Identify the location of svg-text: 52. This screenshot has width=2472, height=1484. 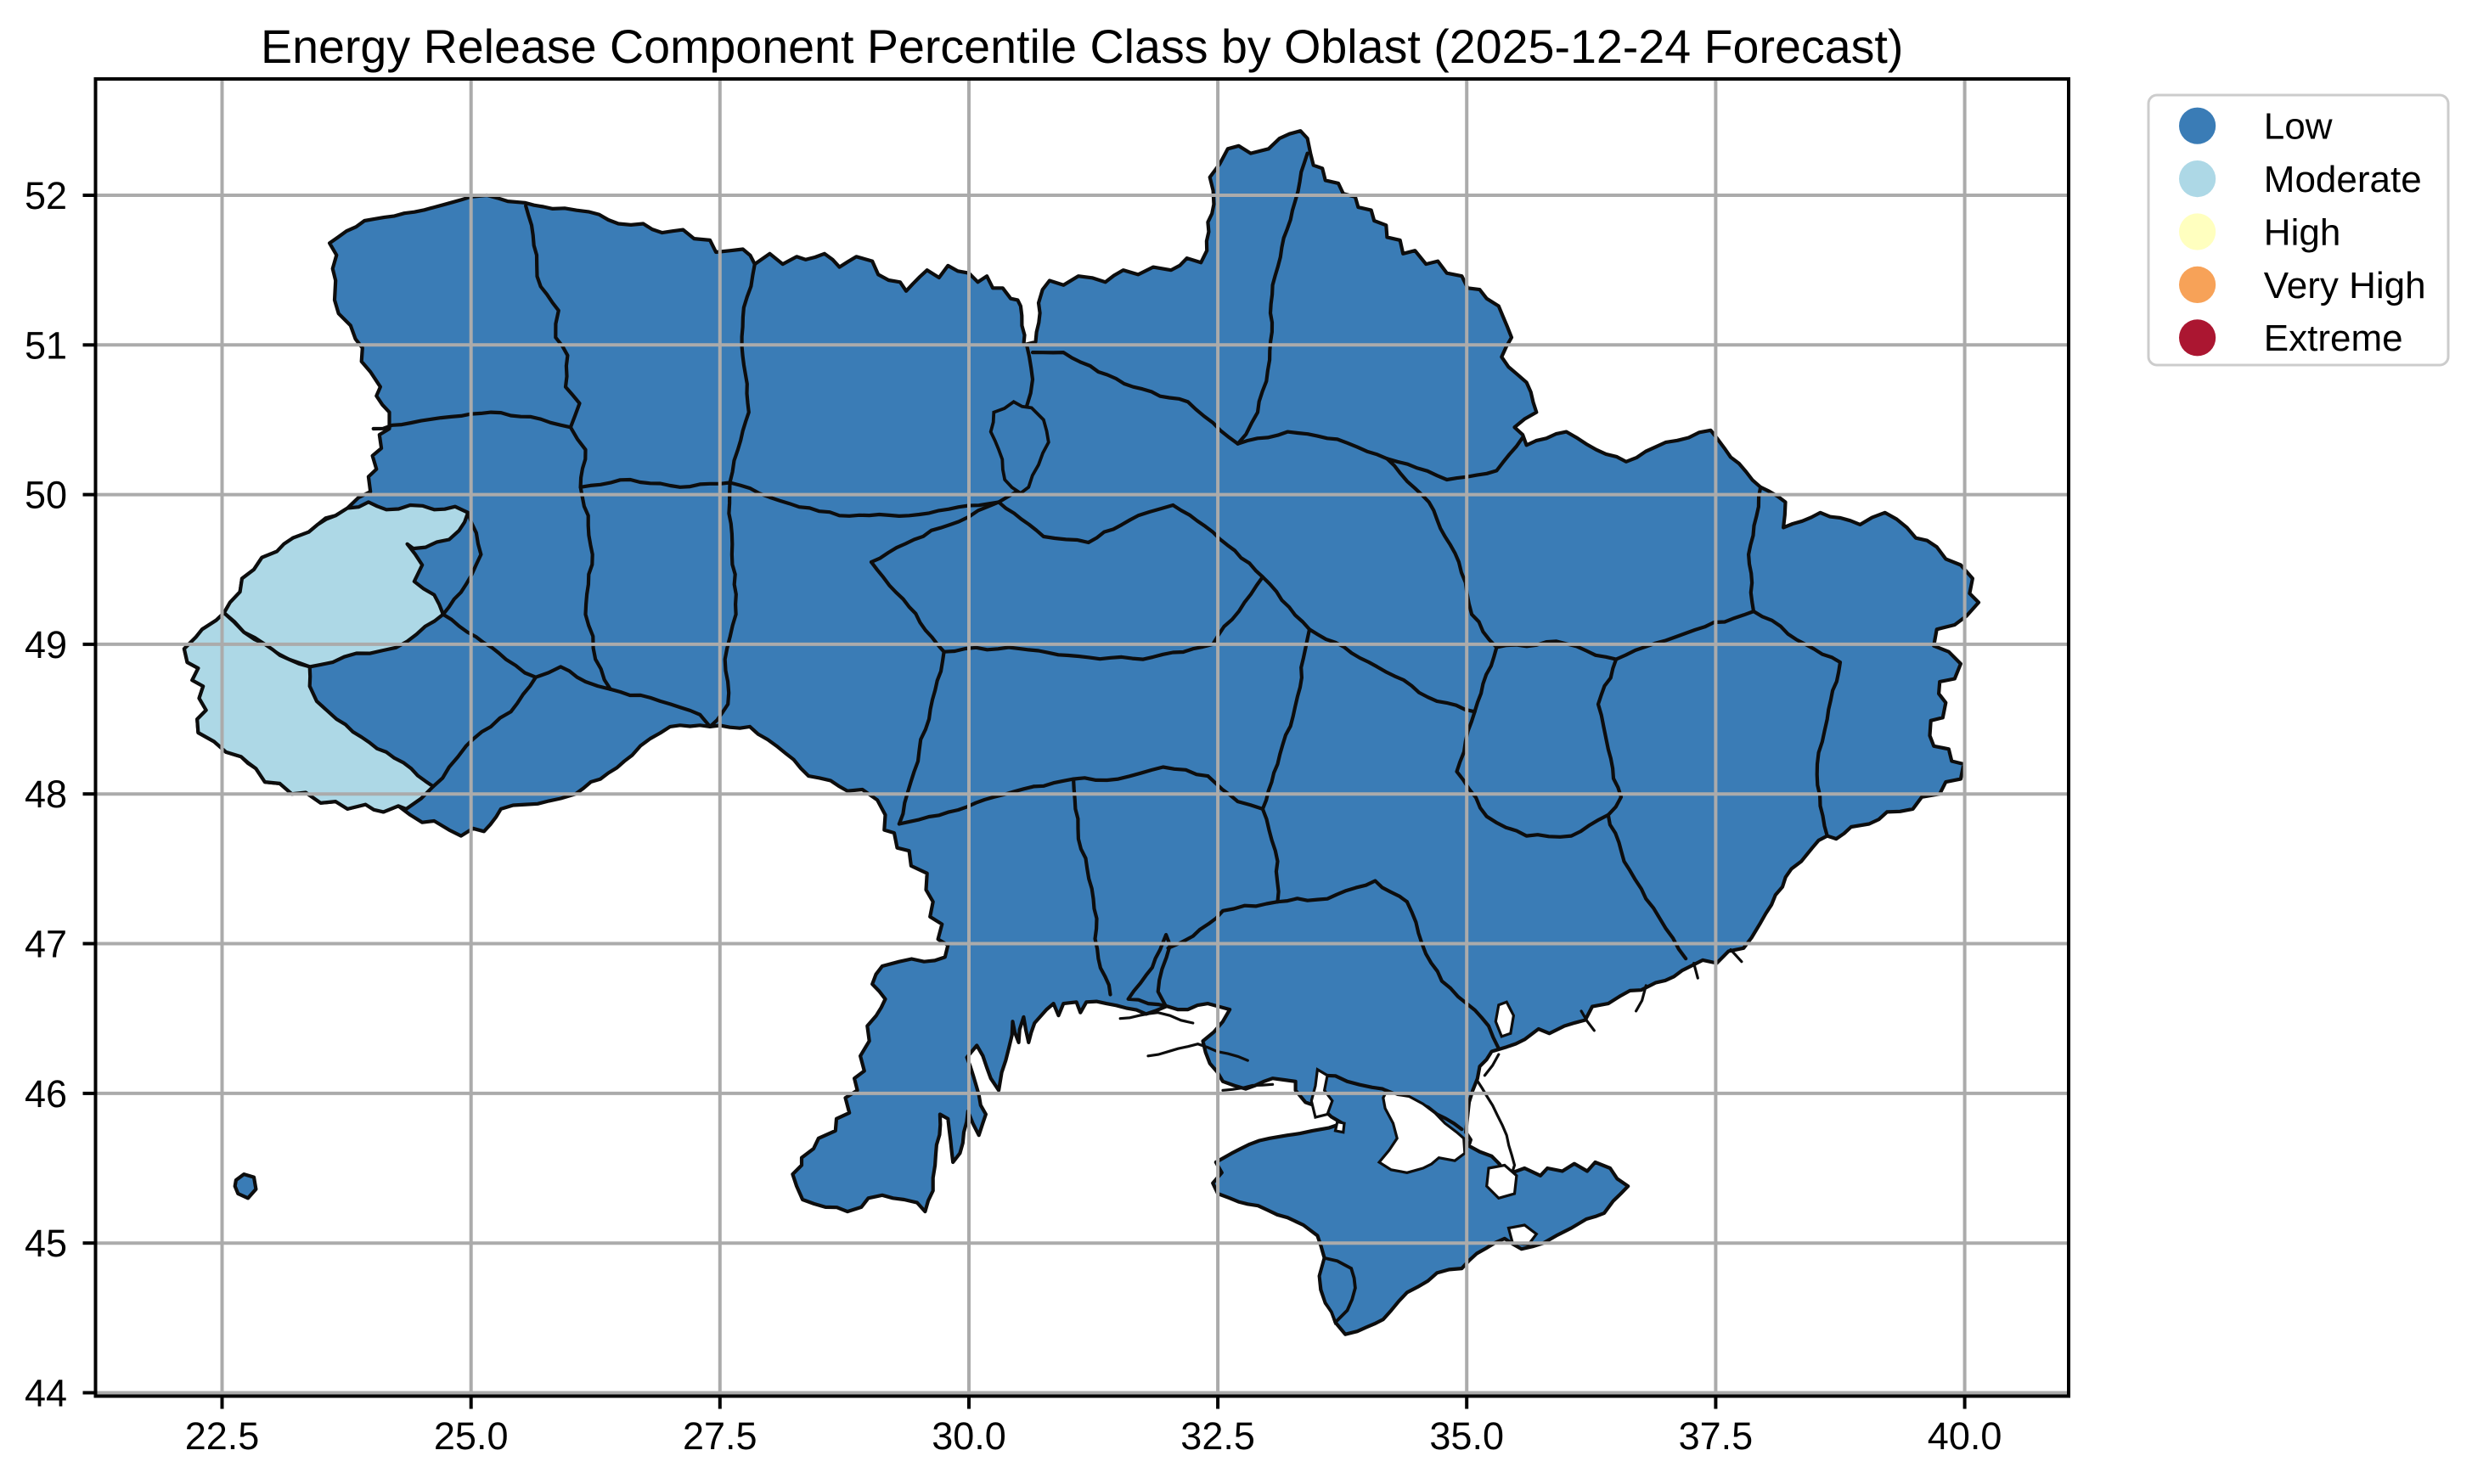
(46, 195).